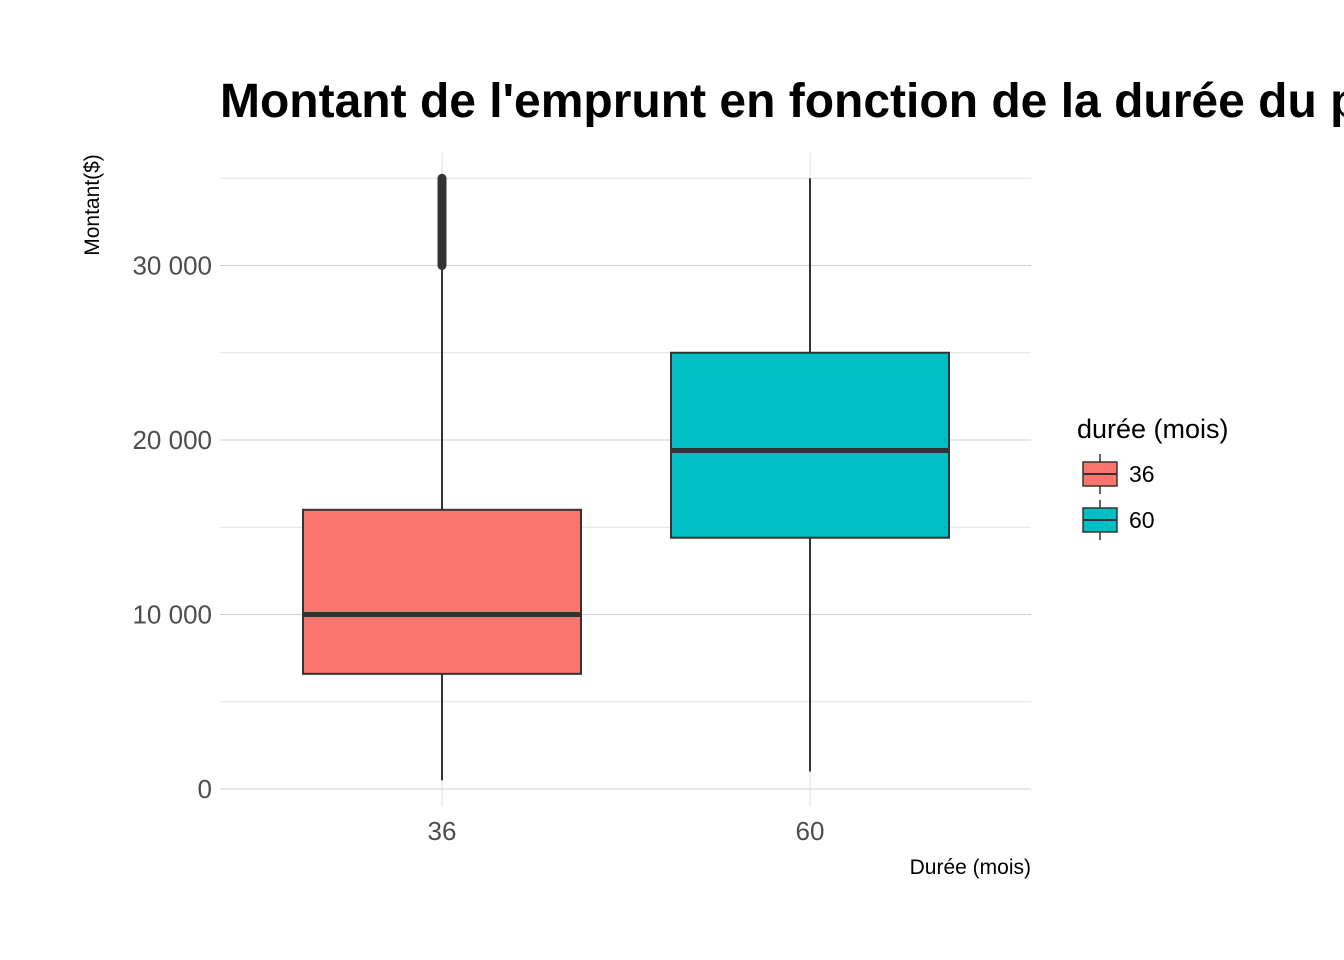  I want to click on y-axis-label: Montant($), so click(92, 205).